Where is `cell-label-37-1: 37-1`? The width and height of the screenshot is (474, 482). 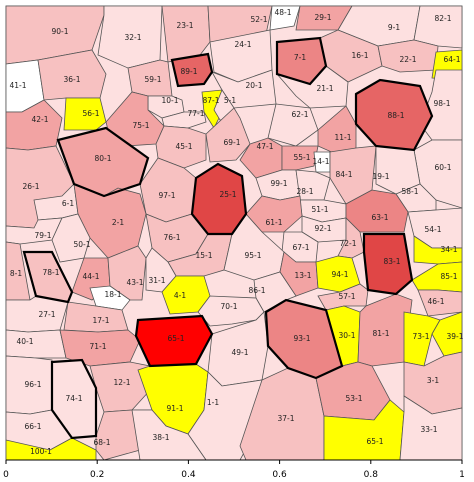
cell-label-37-1: 37-1 is located at coordinates (285, 418).